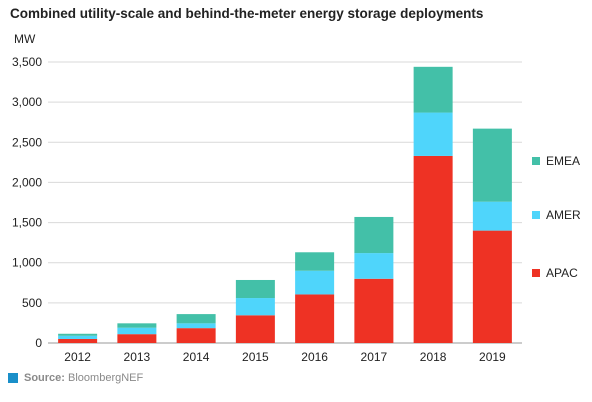 This screenshot has height=402, width=592. Describe the element at coordinates (78, 334) in the screenshot. I see `bar-emea-2012` at that location.